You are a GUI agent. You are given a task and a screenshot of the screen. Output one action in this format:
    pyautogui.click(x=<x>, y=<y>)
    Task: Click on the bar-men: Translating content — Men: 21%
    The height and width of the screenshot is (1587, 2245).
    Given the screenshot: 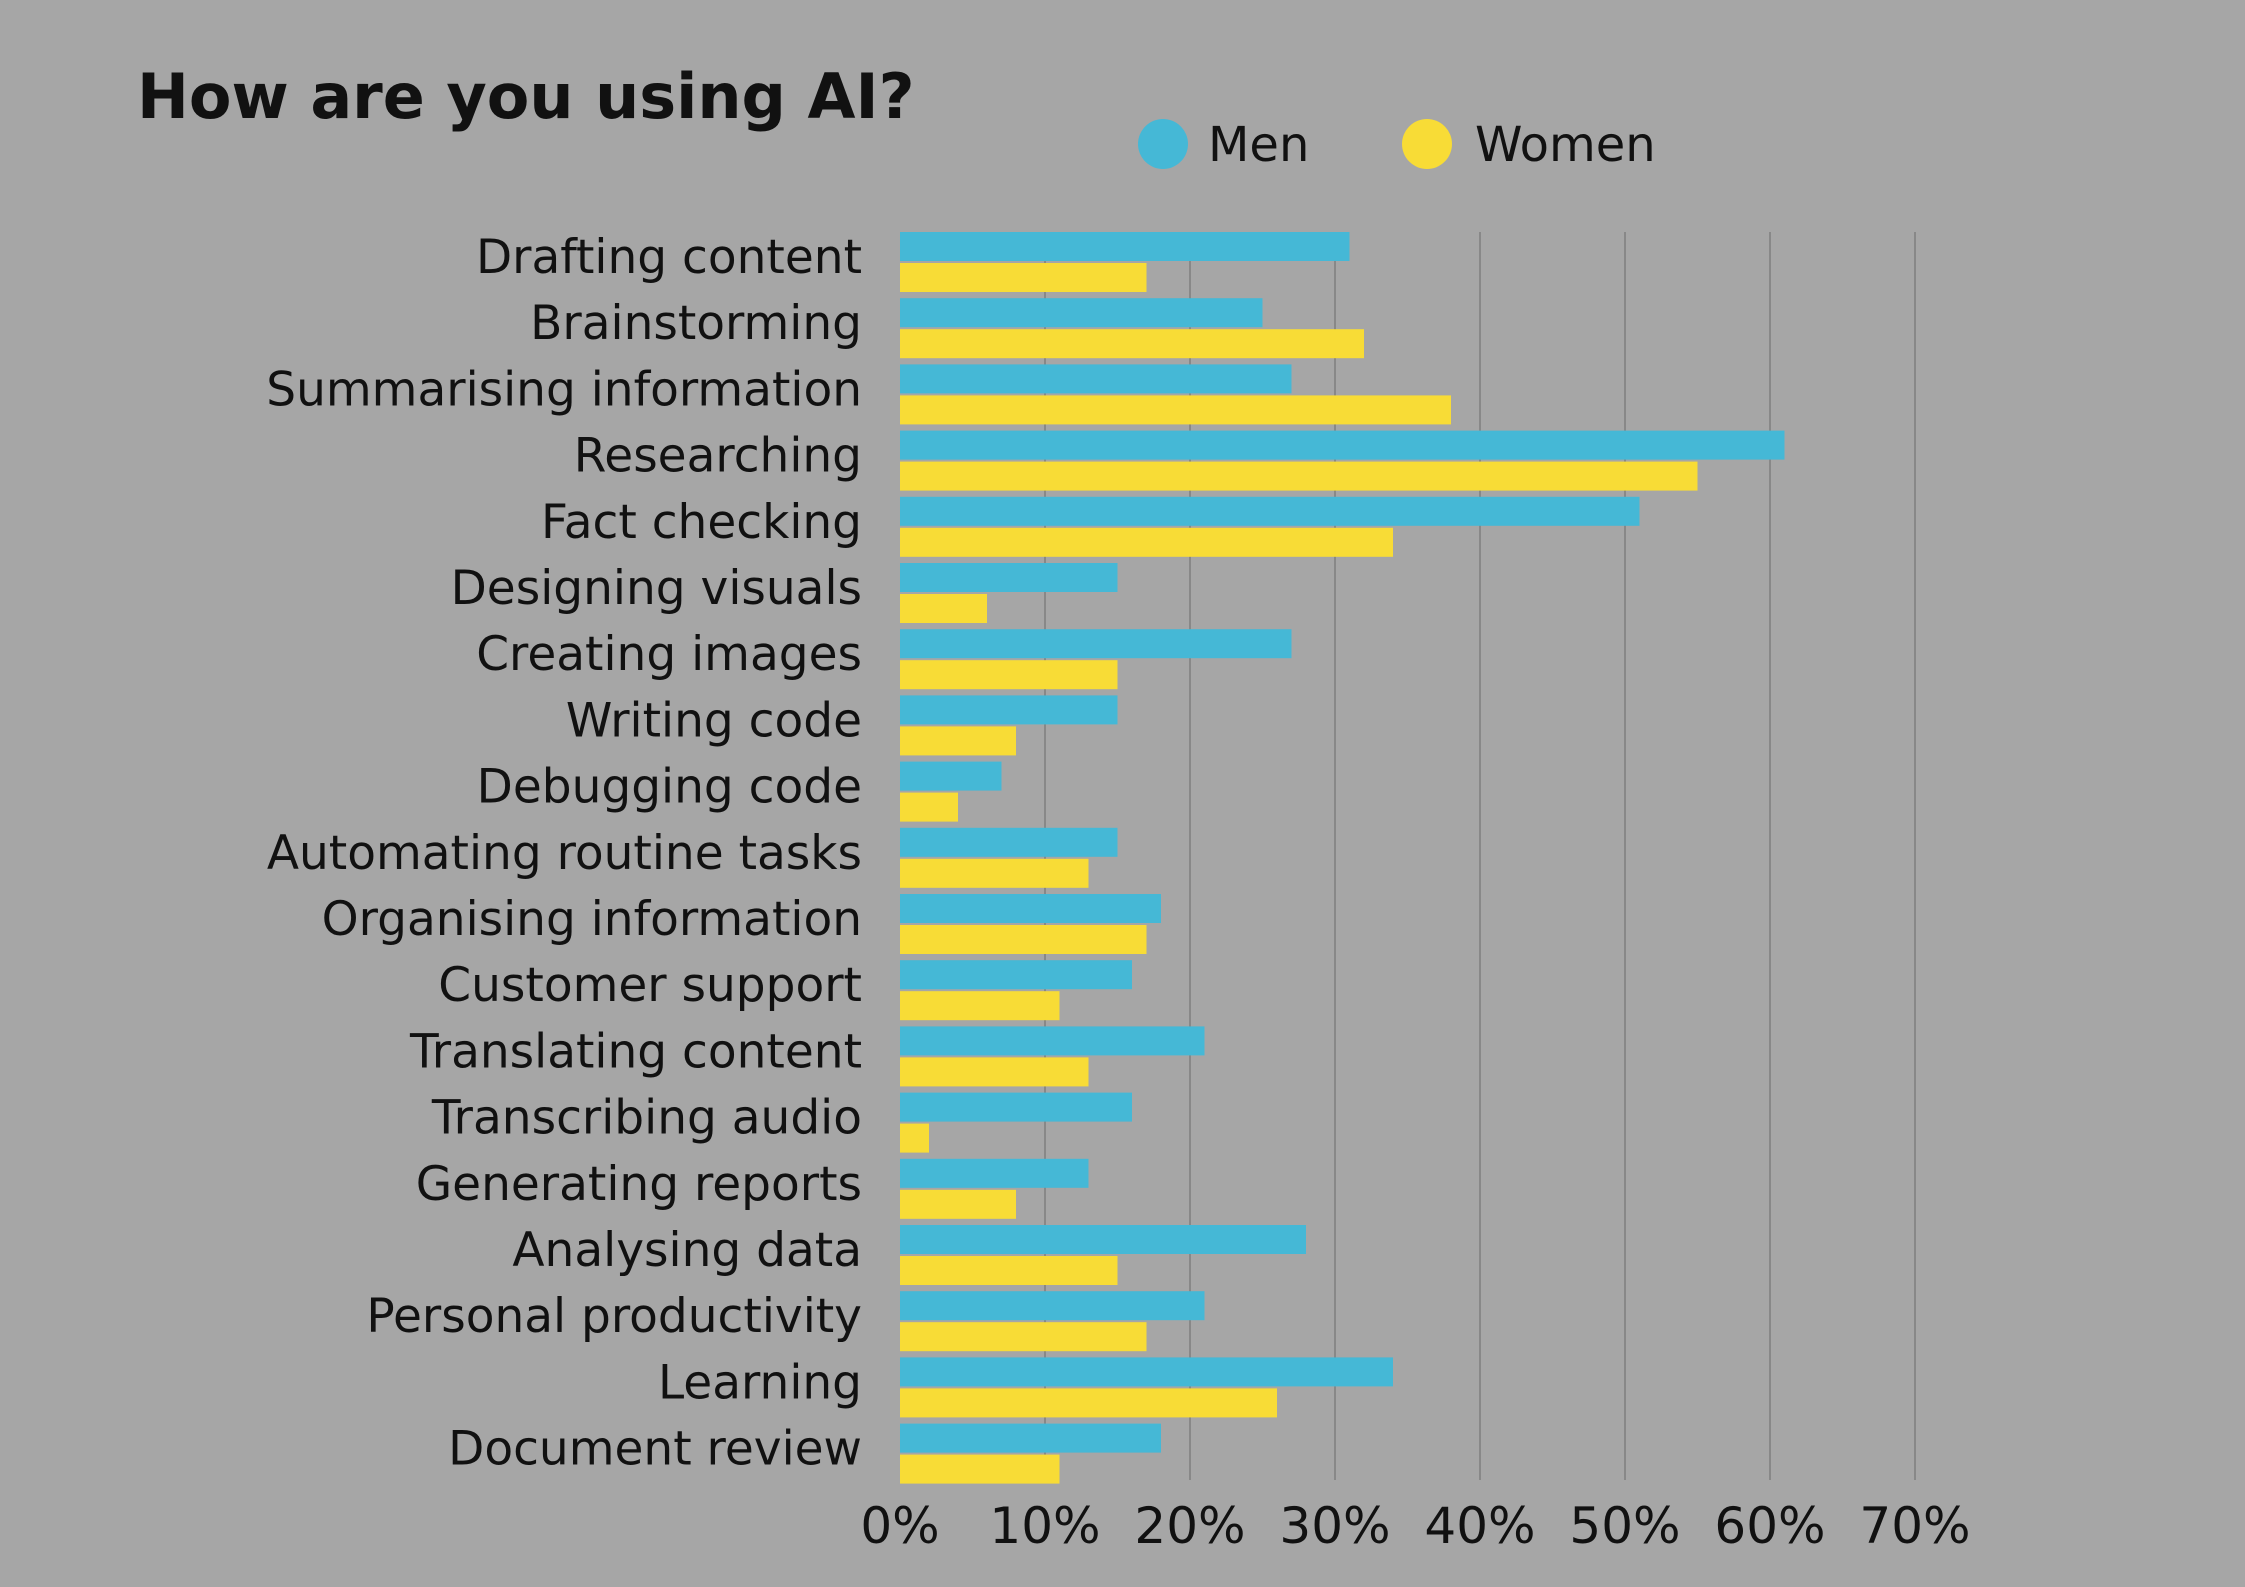 What is the action you would take?
    pyautogui.click(x=1052, y=1041)
    